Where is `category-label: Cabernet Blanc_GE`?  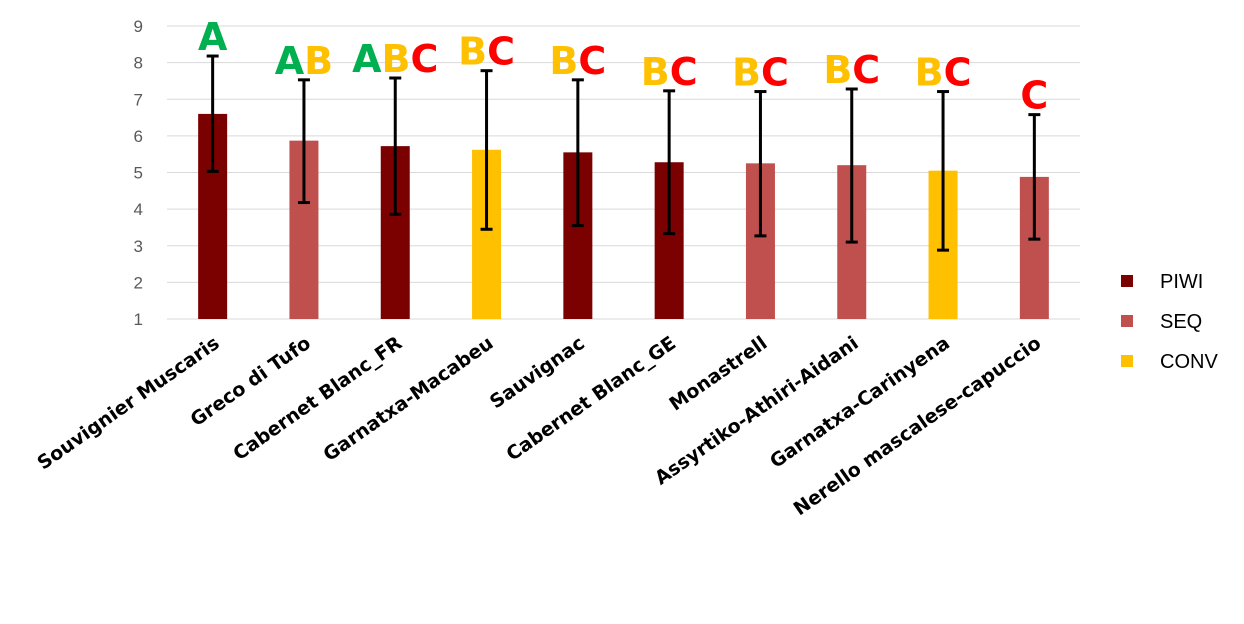
category-label: Cabernet Blanc_GE is located at coordinates (591, 399).